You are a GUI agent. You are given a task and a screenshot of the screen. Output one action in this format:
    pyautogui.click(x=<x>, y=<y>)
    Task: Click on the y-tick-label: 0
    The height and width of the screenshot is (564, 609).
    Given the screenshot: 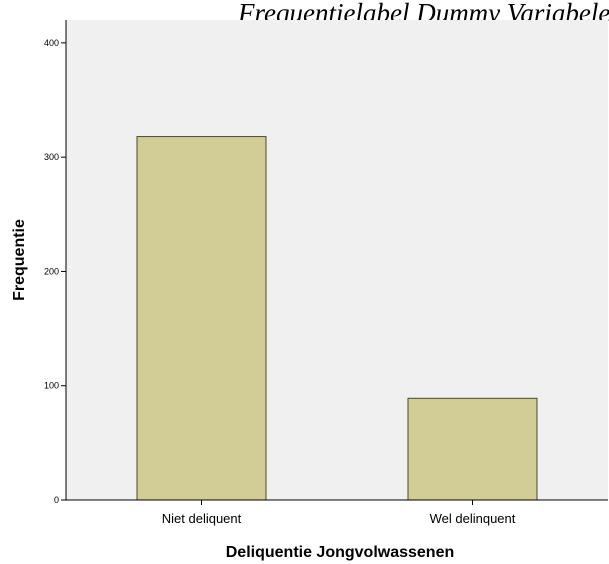 What is the action you would take?
    pyautogui.click(x=56, y=500)
    